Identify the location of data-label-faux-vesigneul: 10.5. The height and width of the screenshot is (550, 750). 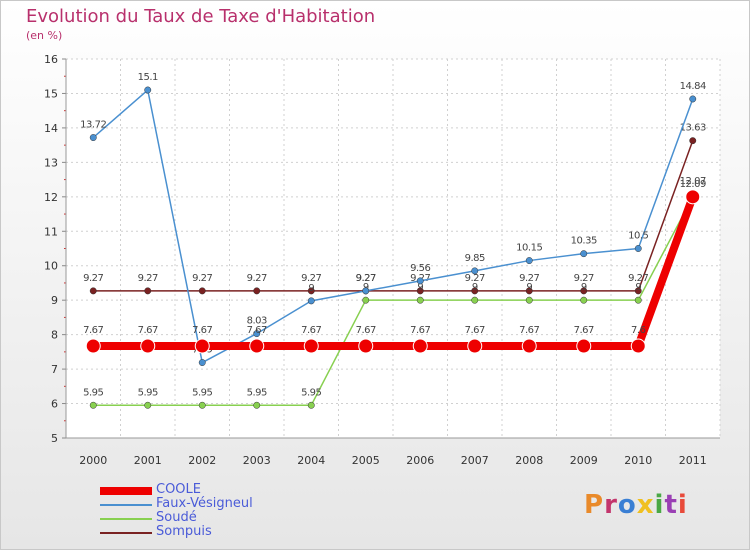
(638, 236).